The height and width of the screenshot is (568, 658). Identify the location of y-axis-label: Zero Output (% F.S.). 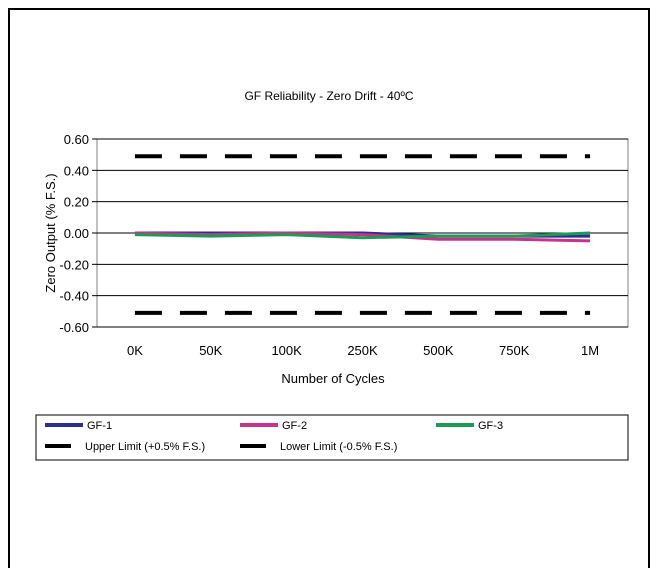
(50, 232).